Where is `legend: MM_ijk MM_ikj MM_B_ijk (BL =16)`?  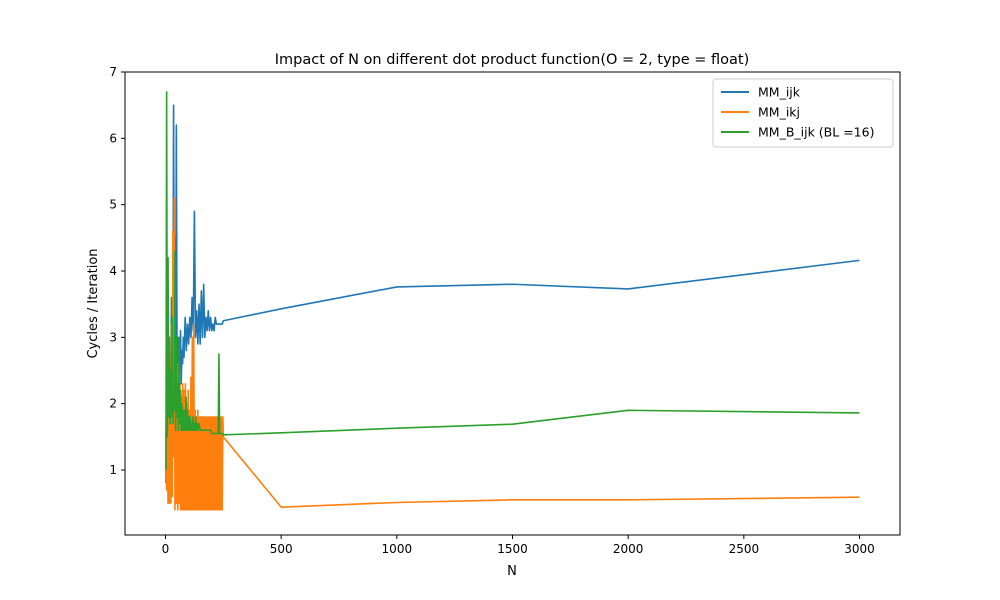 legend: MM_ijk MM_ikj MM_B_ijk (BL =16) is located at coordinates (803, 113).